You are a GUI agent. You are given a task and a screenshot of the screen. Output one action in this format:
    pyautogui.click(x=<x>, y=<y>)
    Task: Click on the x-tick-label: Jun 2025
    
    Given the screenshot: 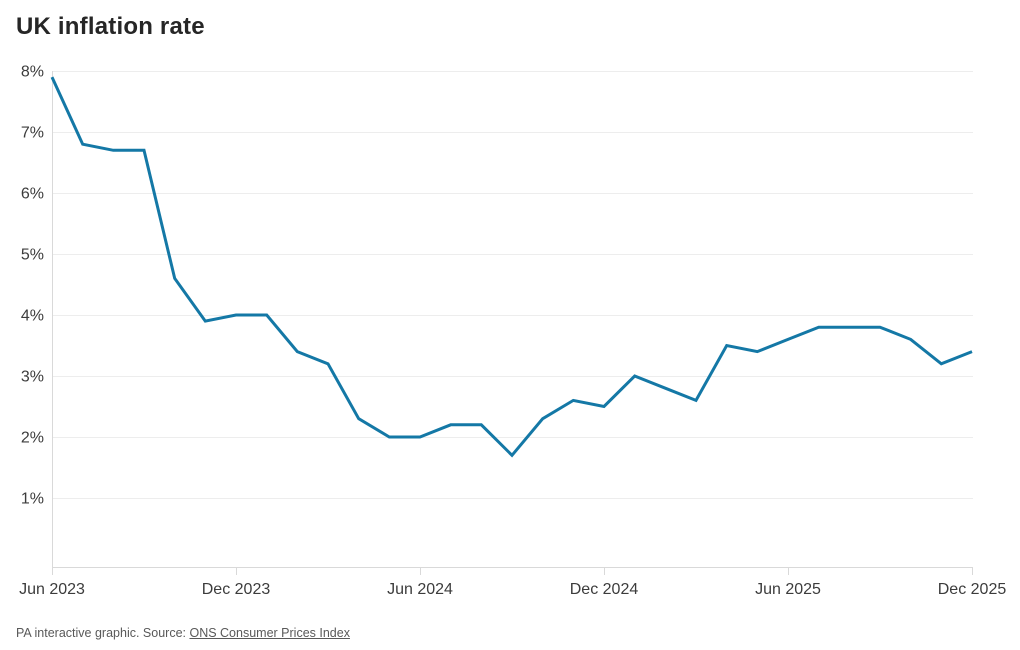 What is the action you would take?
    pyautogui.click(x=788, y=589)
    